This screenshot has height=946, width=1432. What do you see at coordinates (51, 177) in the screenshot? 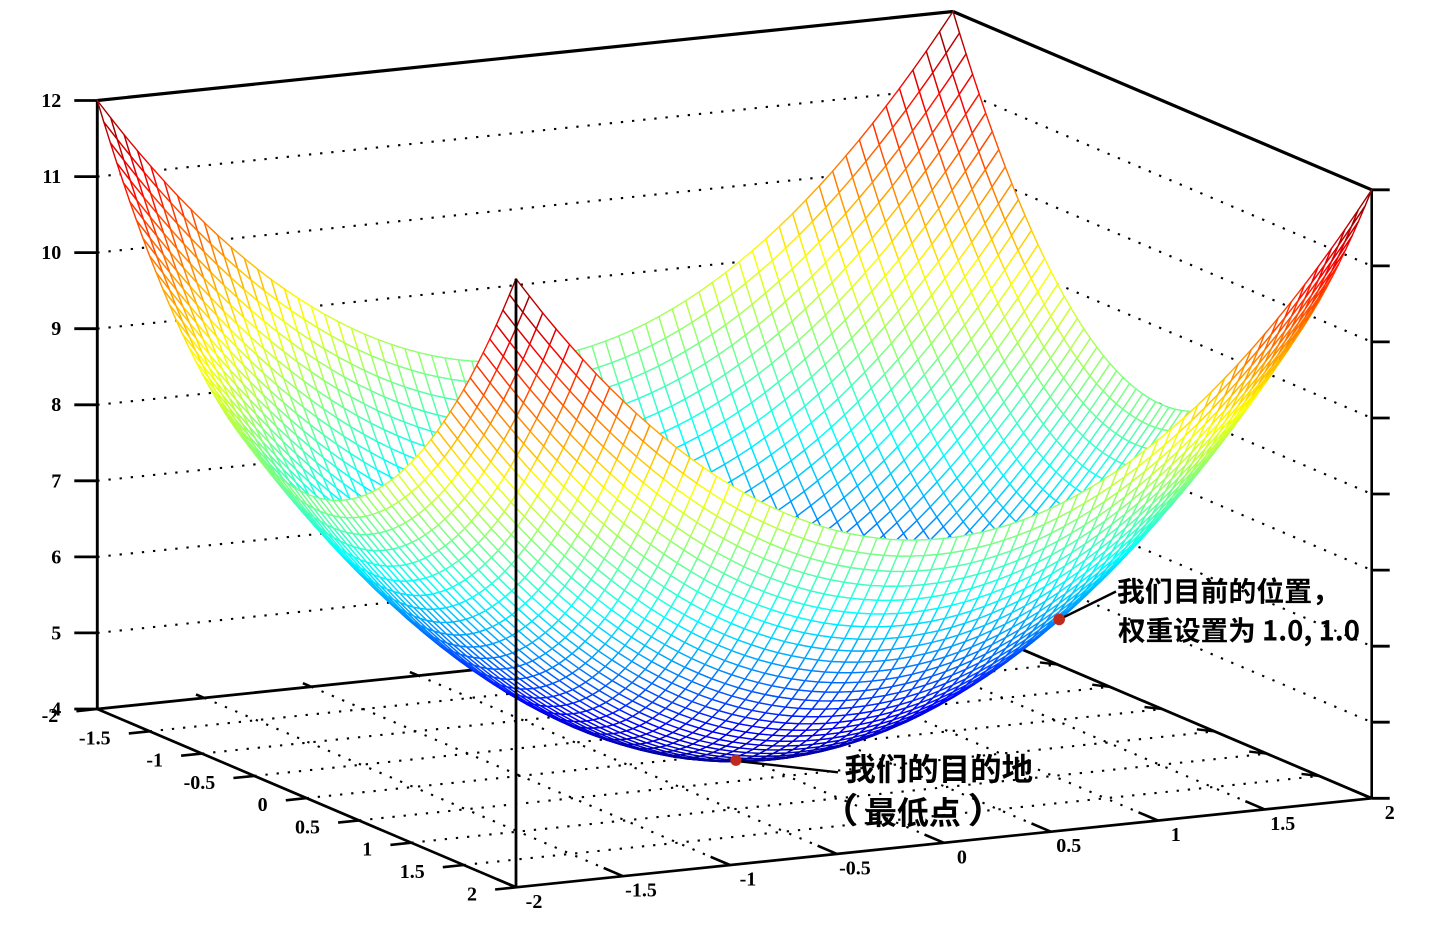
I see `svg-text: 11` at bounding box center [51, 177].